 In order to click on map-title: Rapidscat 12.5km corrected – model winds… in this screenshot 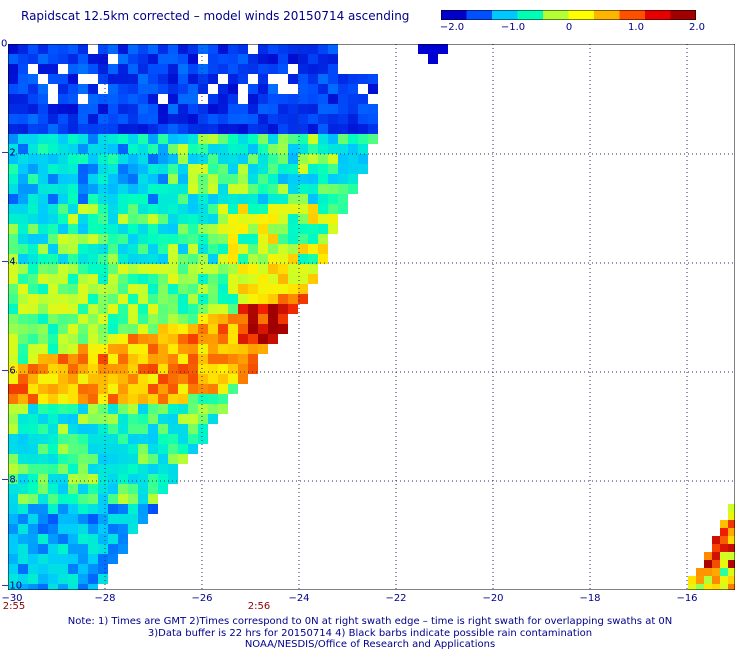, I will do `click(215, 16)`.